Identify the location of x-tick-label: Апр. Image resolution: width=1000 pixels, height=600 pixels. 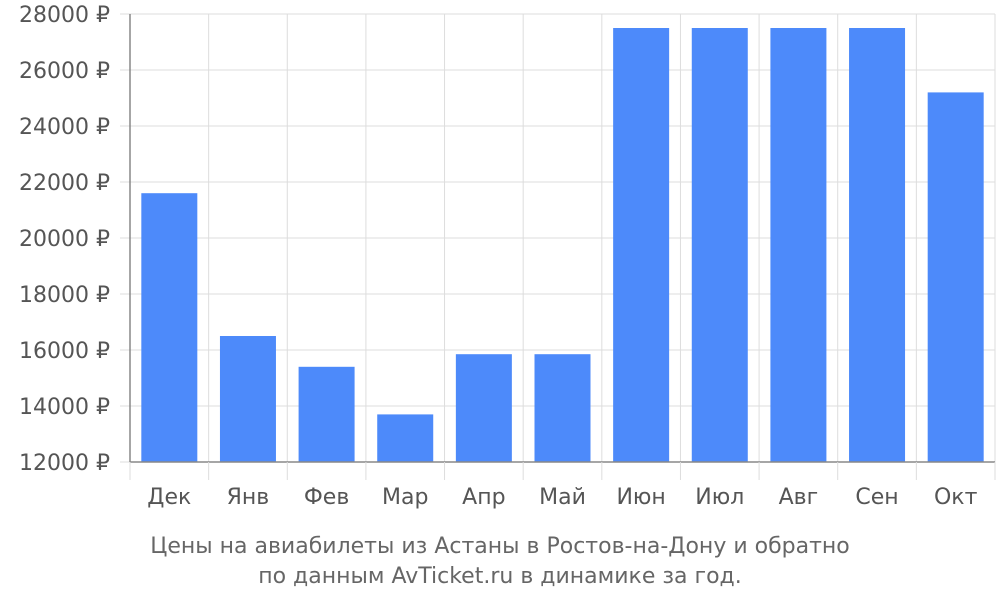
(483, 497).